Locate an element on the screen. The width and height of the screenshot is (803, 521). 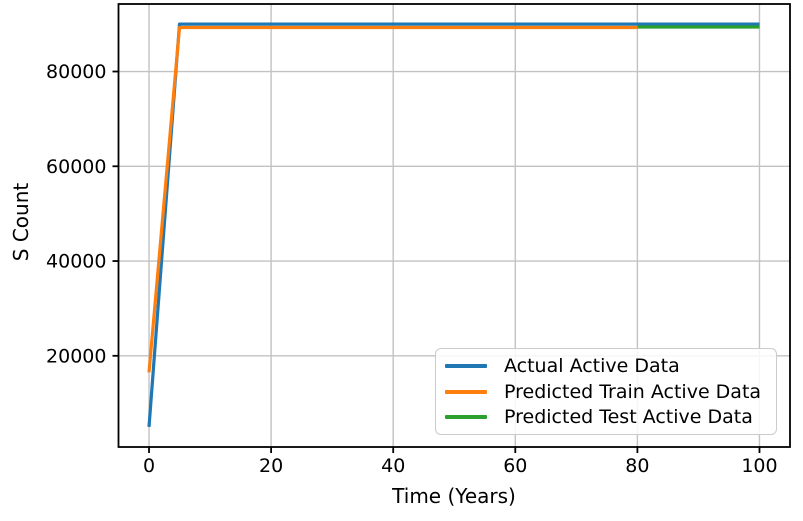
y-tick-label: 60000 is located at coordinates (76, 167).